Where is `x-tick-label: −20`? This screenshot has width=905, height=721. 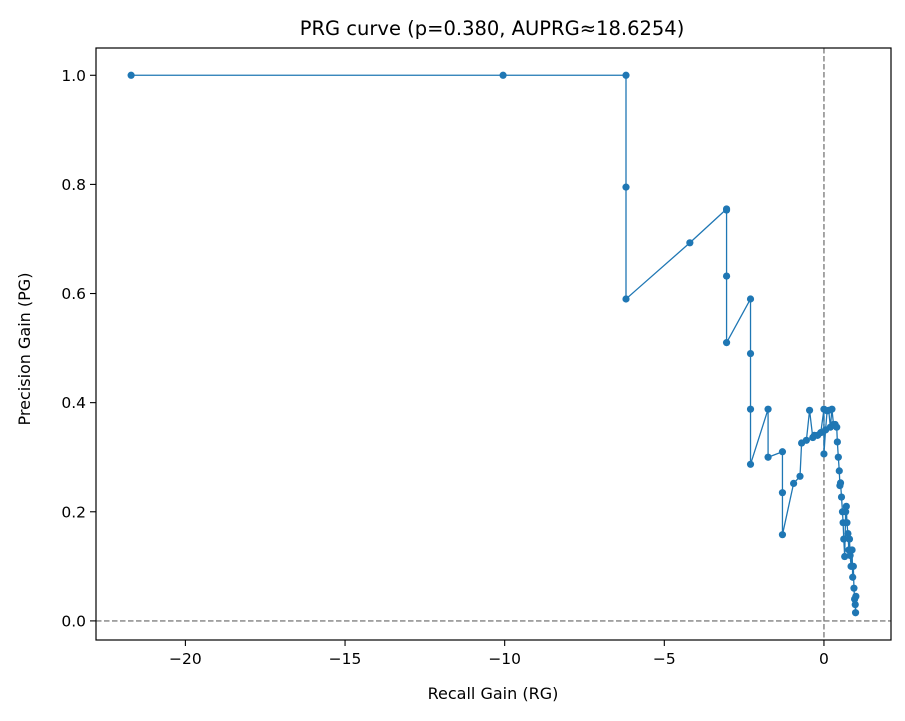 x-tick-label: −20 is located at coordinates (185, 659).